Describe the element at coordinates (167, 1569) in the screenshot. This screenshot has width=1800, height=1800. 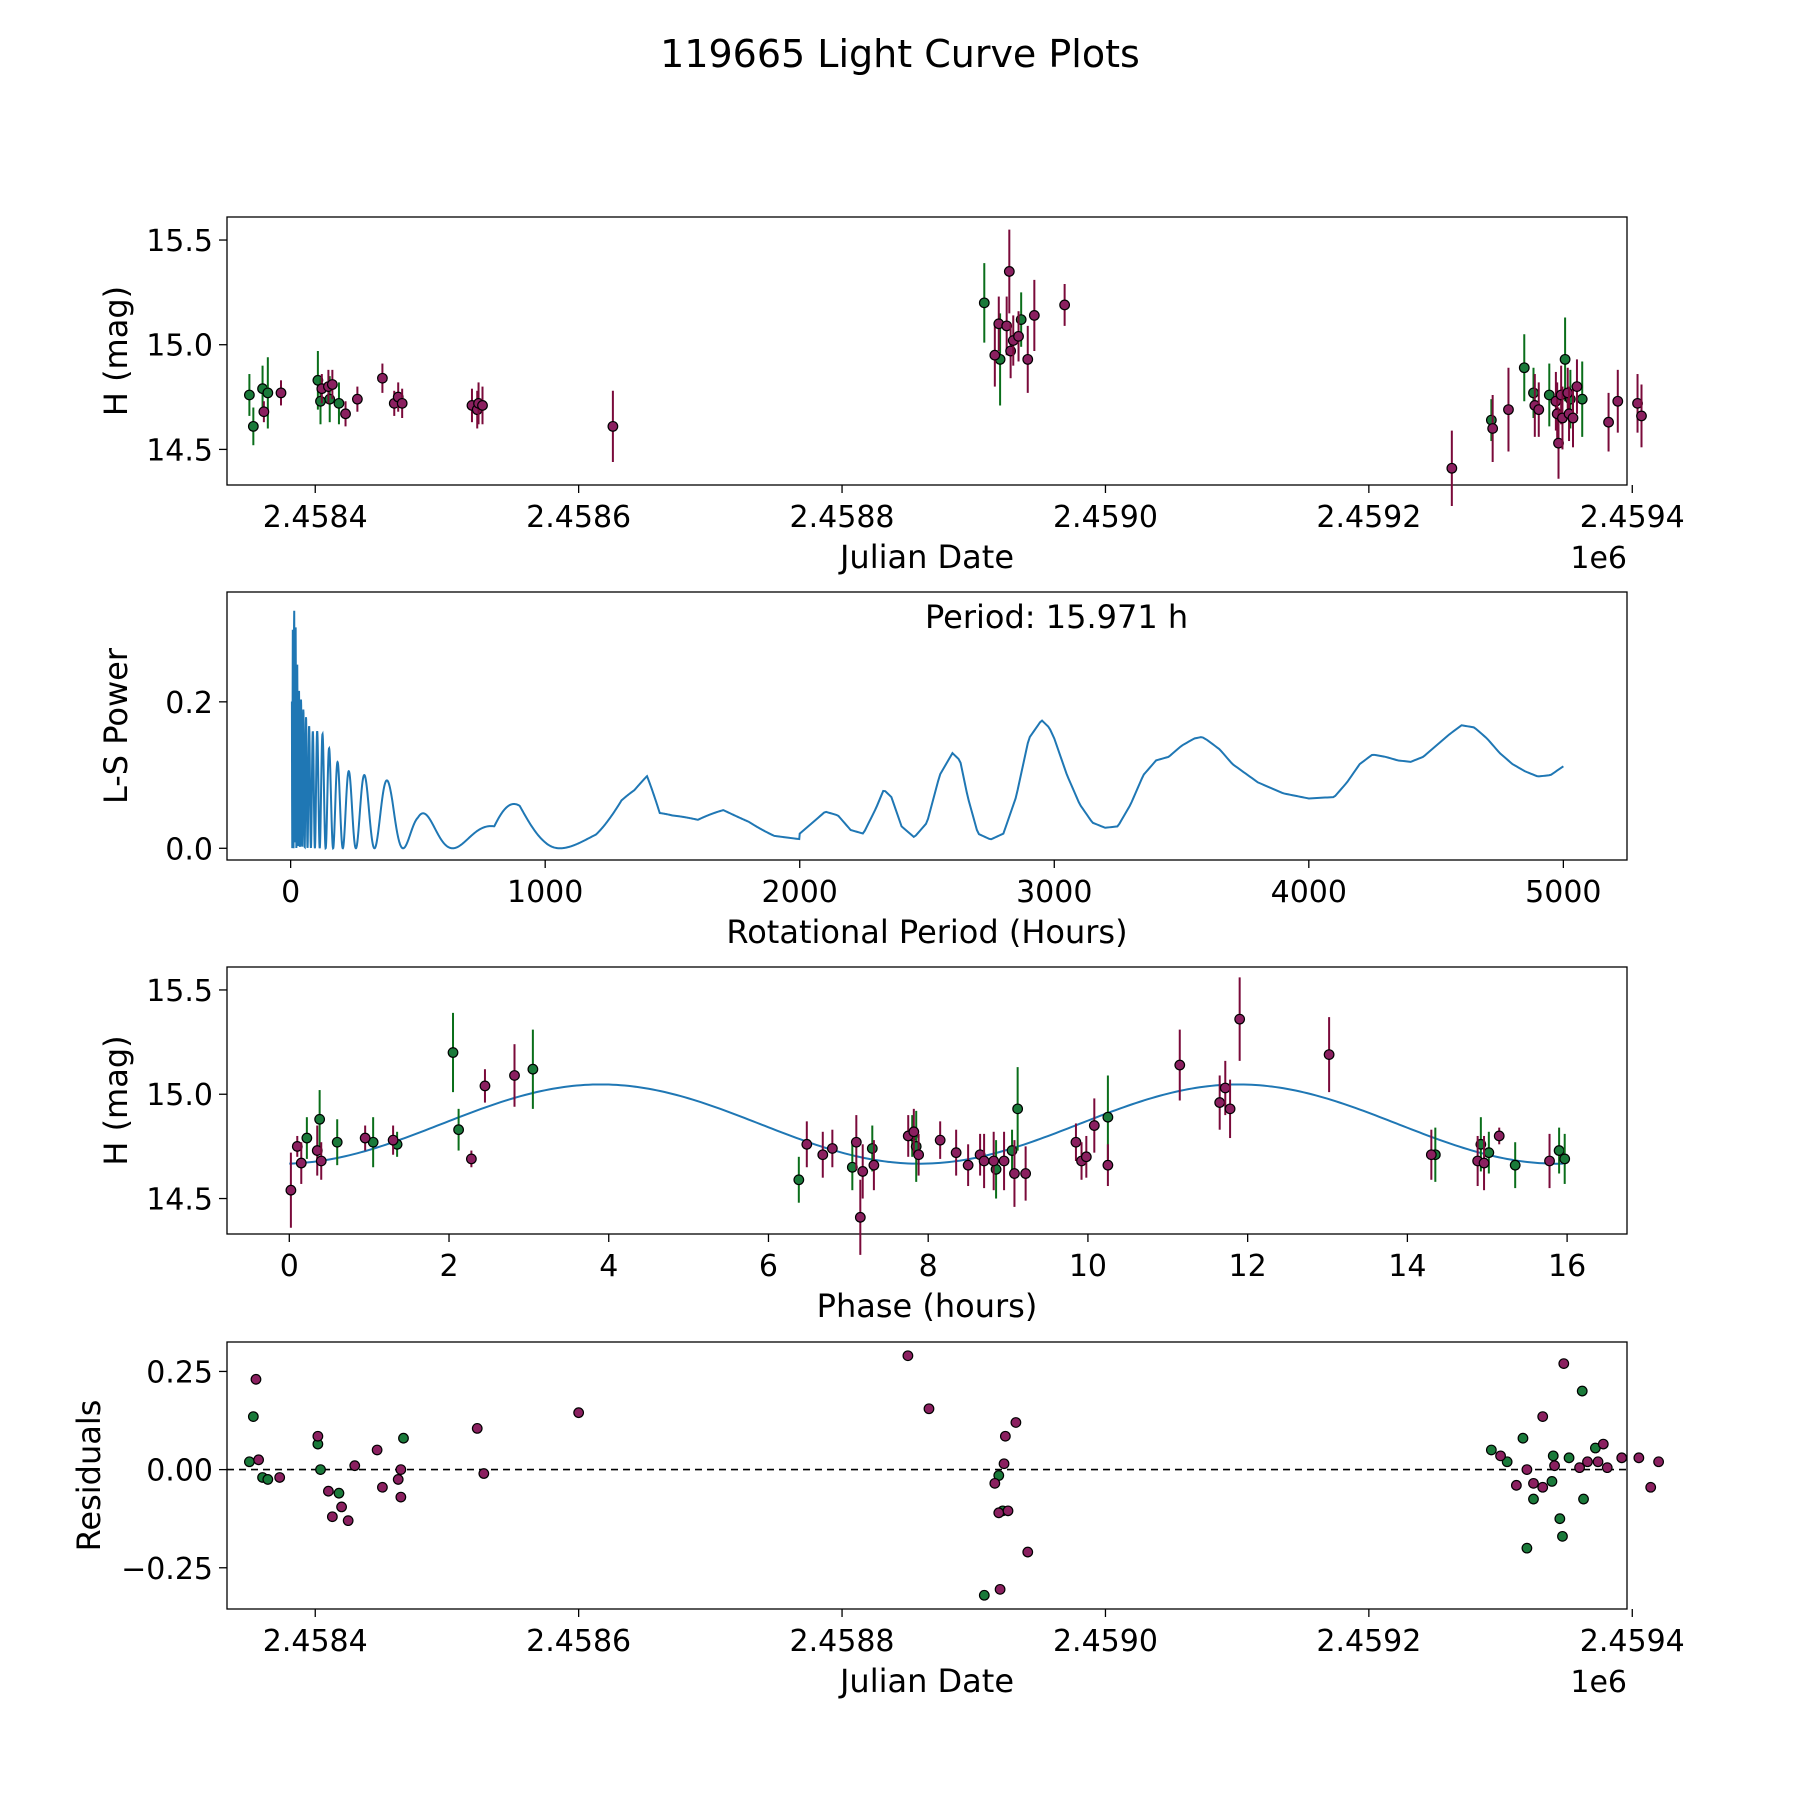
I see `y-tick-label: −0.25` at that location.